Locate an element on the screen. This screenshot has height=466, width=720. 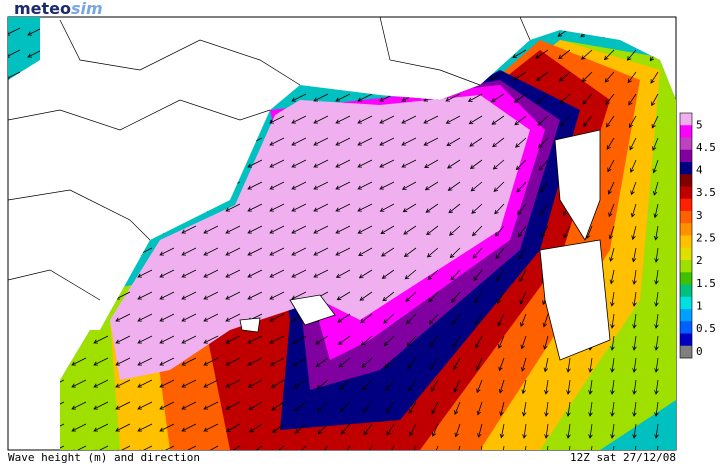
logo: meteosim is located at coordinates (58, 9).